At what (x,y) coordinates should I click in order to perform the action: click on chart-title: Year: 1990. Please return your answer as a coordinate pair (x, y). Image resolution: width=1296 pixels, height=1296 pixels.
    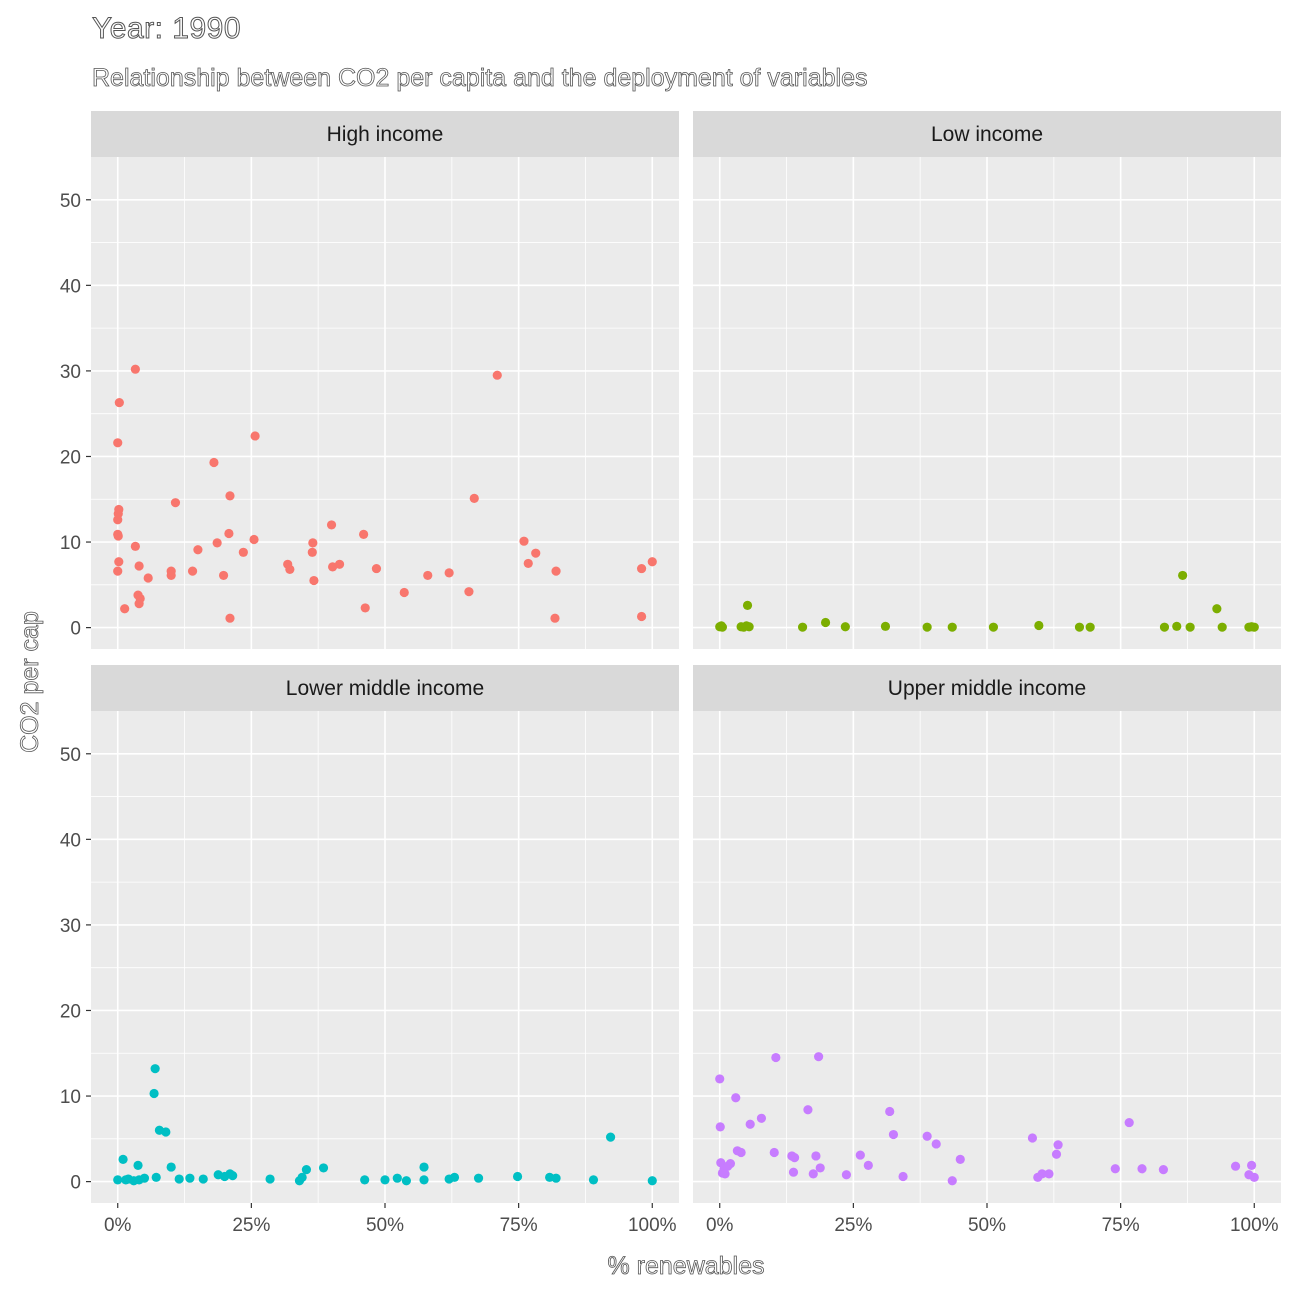
    Looking at the image, I should click on (166, 29).